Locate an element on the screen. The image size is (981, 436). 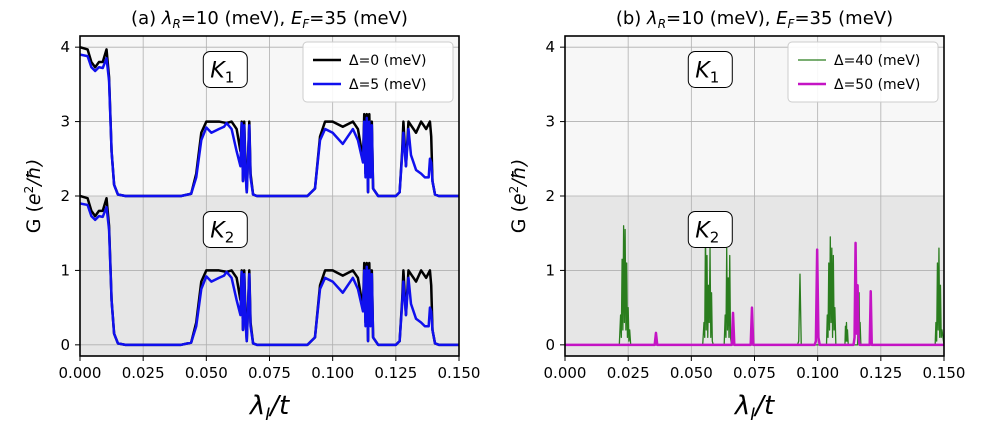
panel-a-xlabel: λI/t is located at coordinates (269, 408).